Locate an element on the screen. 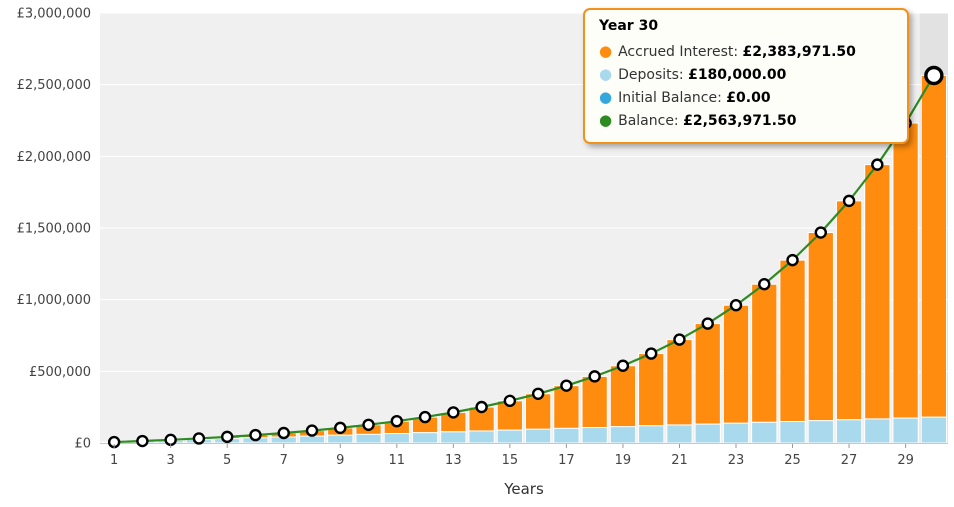 This screenshot has height=507, width=954. series-label: Balance: is located at coordinates (648, 121).